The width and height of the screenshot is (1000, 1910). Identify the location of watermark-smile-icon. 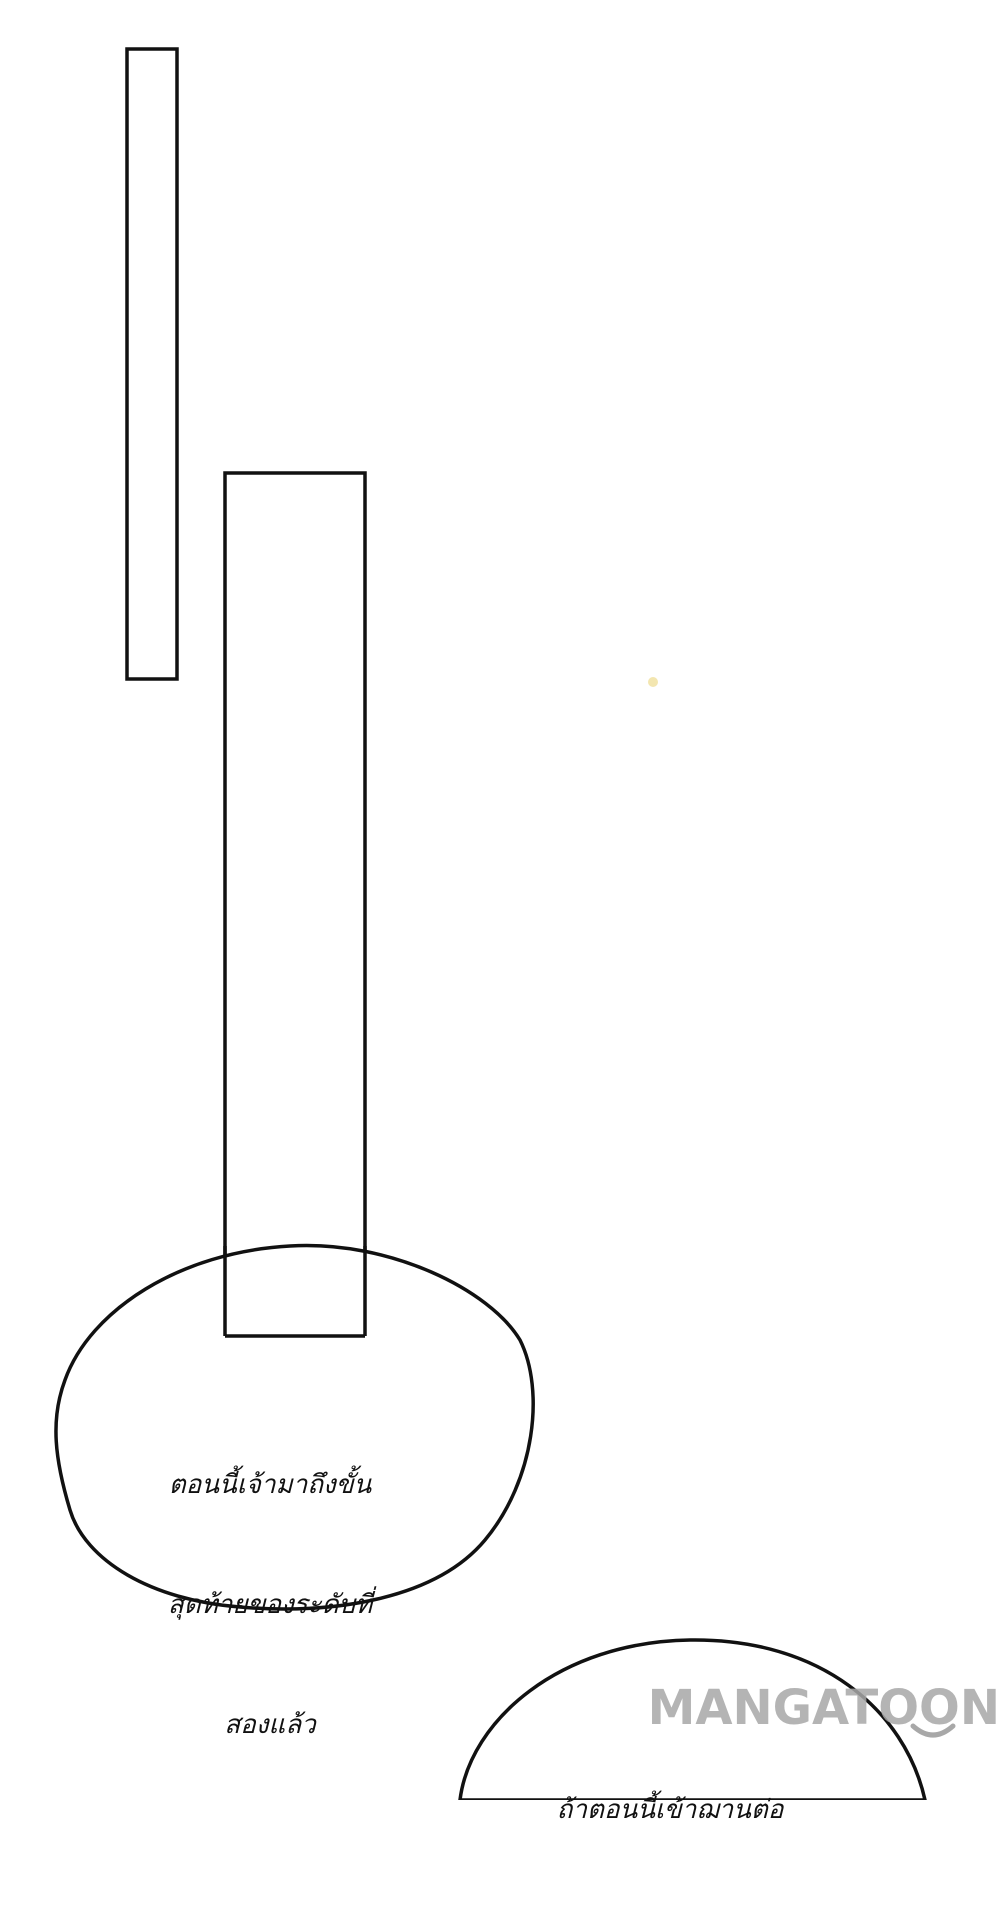
(933, 1730).